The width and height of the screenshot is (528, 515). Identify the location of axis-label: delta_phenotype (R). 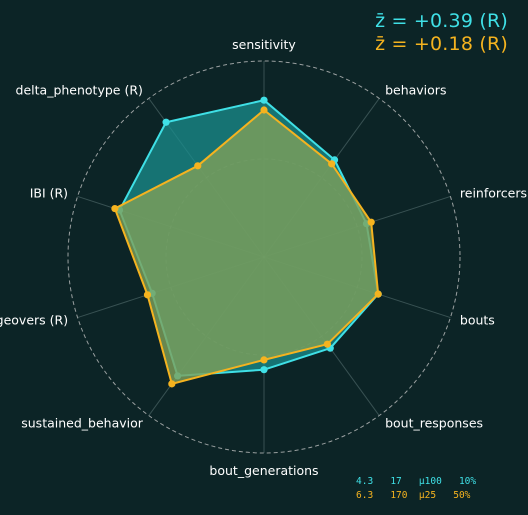
(79, 89).